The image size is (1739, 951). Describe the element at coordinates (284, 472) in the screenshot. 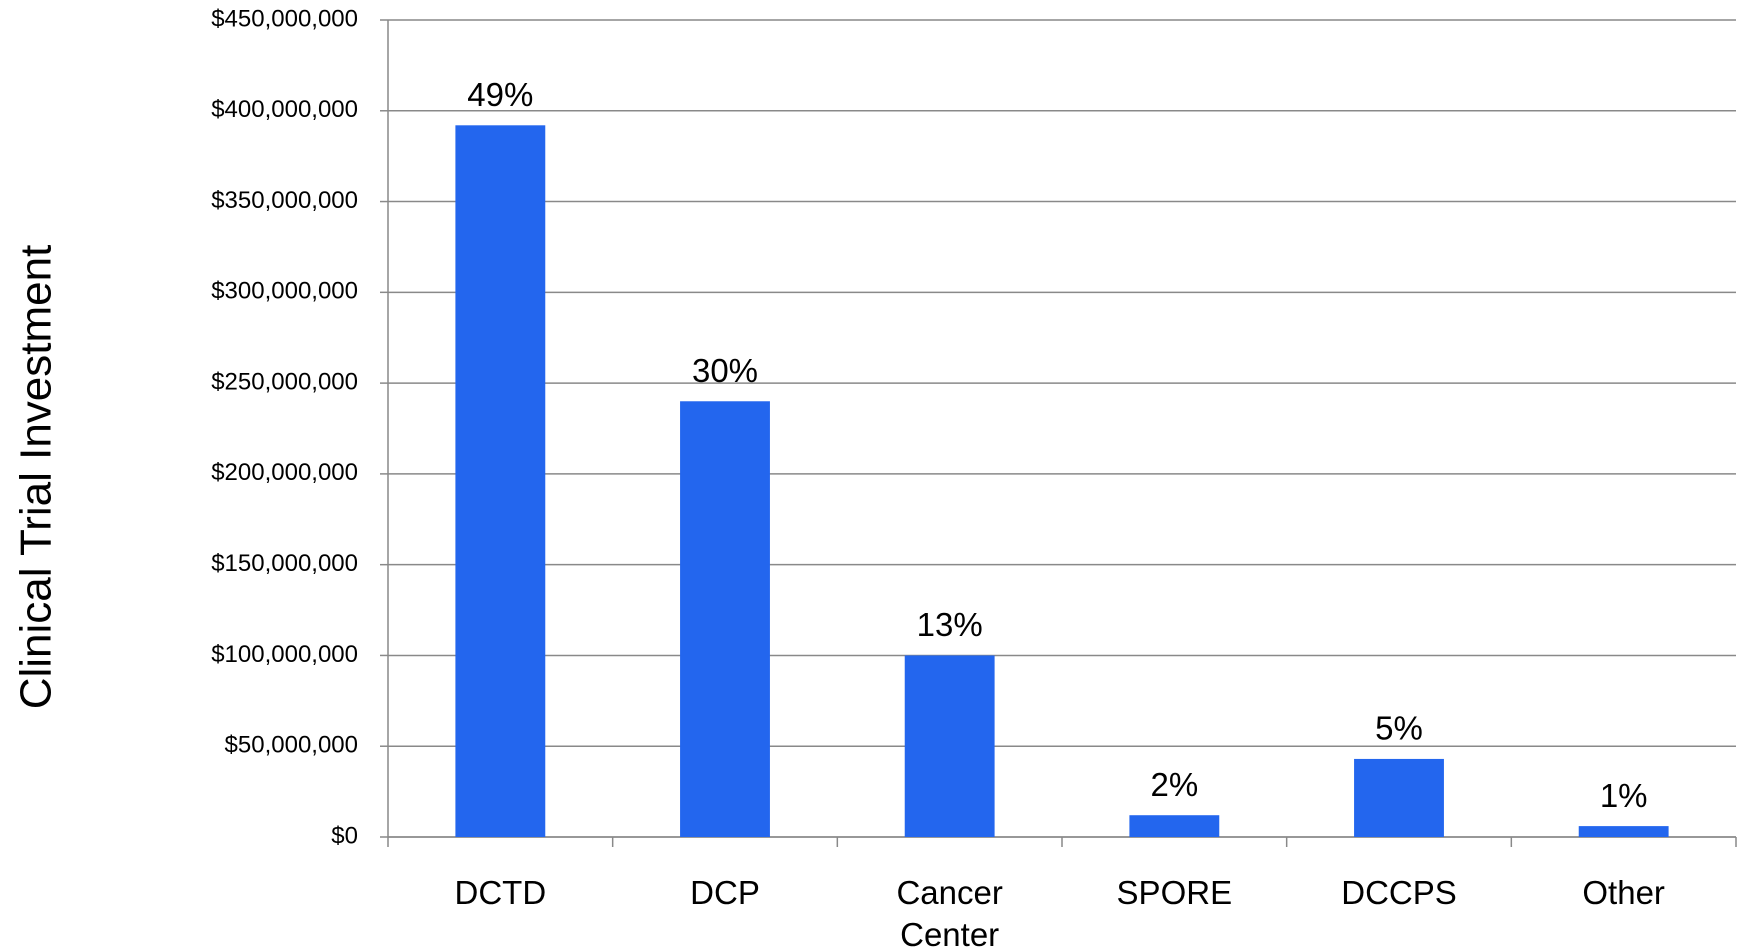

I see `y-tick-label: $200,000,000` at that location.